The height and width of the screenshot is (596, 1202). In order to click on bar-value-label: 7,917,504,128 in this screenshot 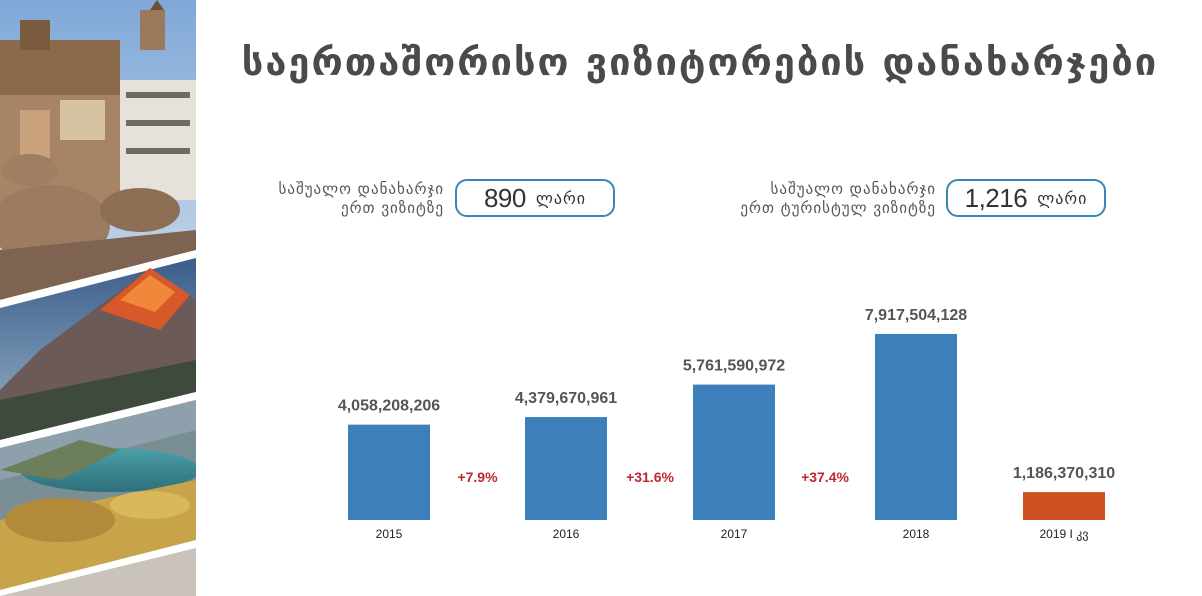, I will do `click(916, 315)`.